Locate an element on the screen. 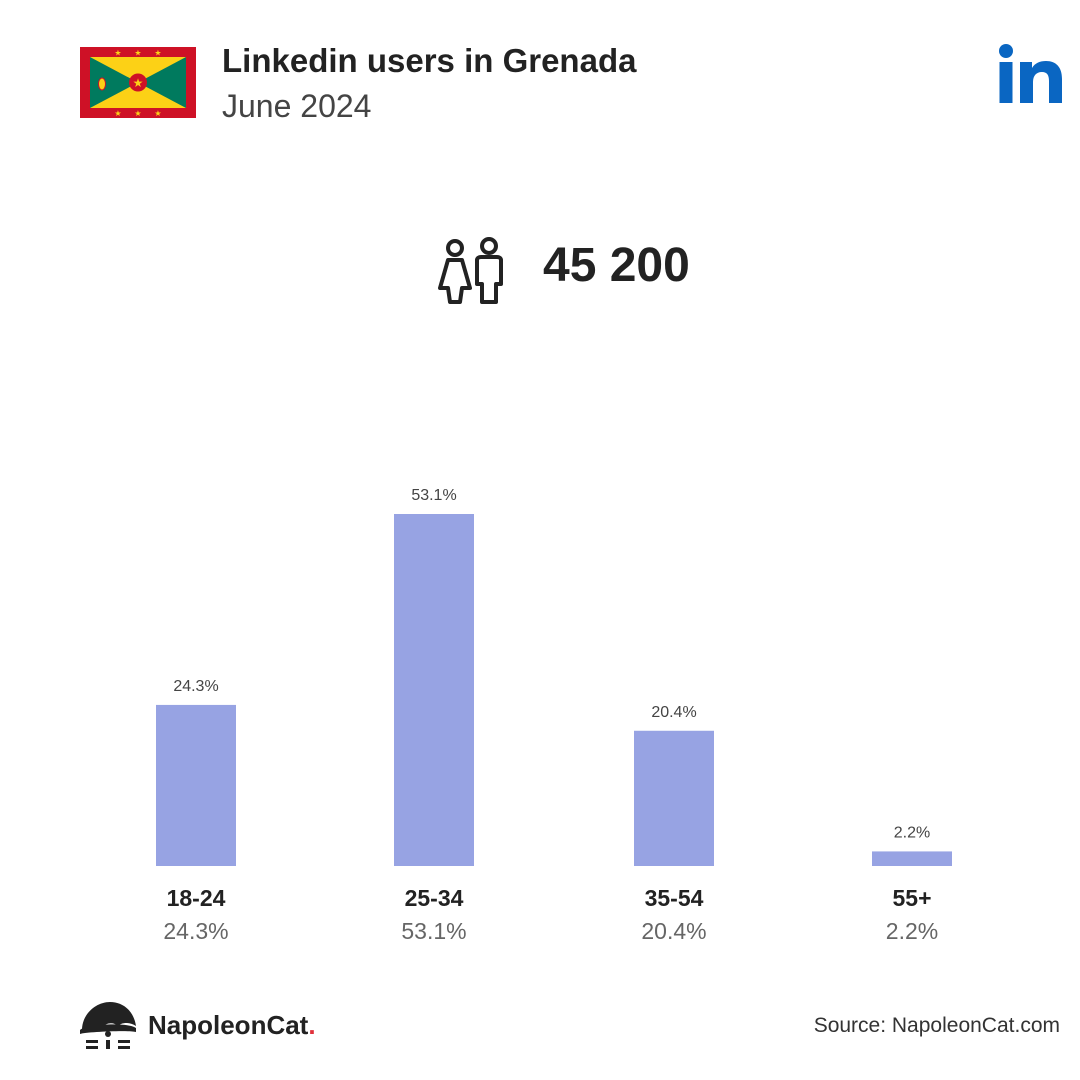 This screenshot has width=1080, height=1080. bar-value-label: 20.4% is located at coordinates (673, 712).